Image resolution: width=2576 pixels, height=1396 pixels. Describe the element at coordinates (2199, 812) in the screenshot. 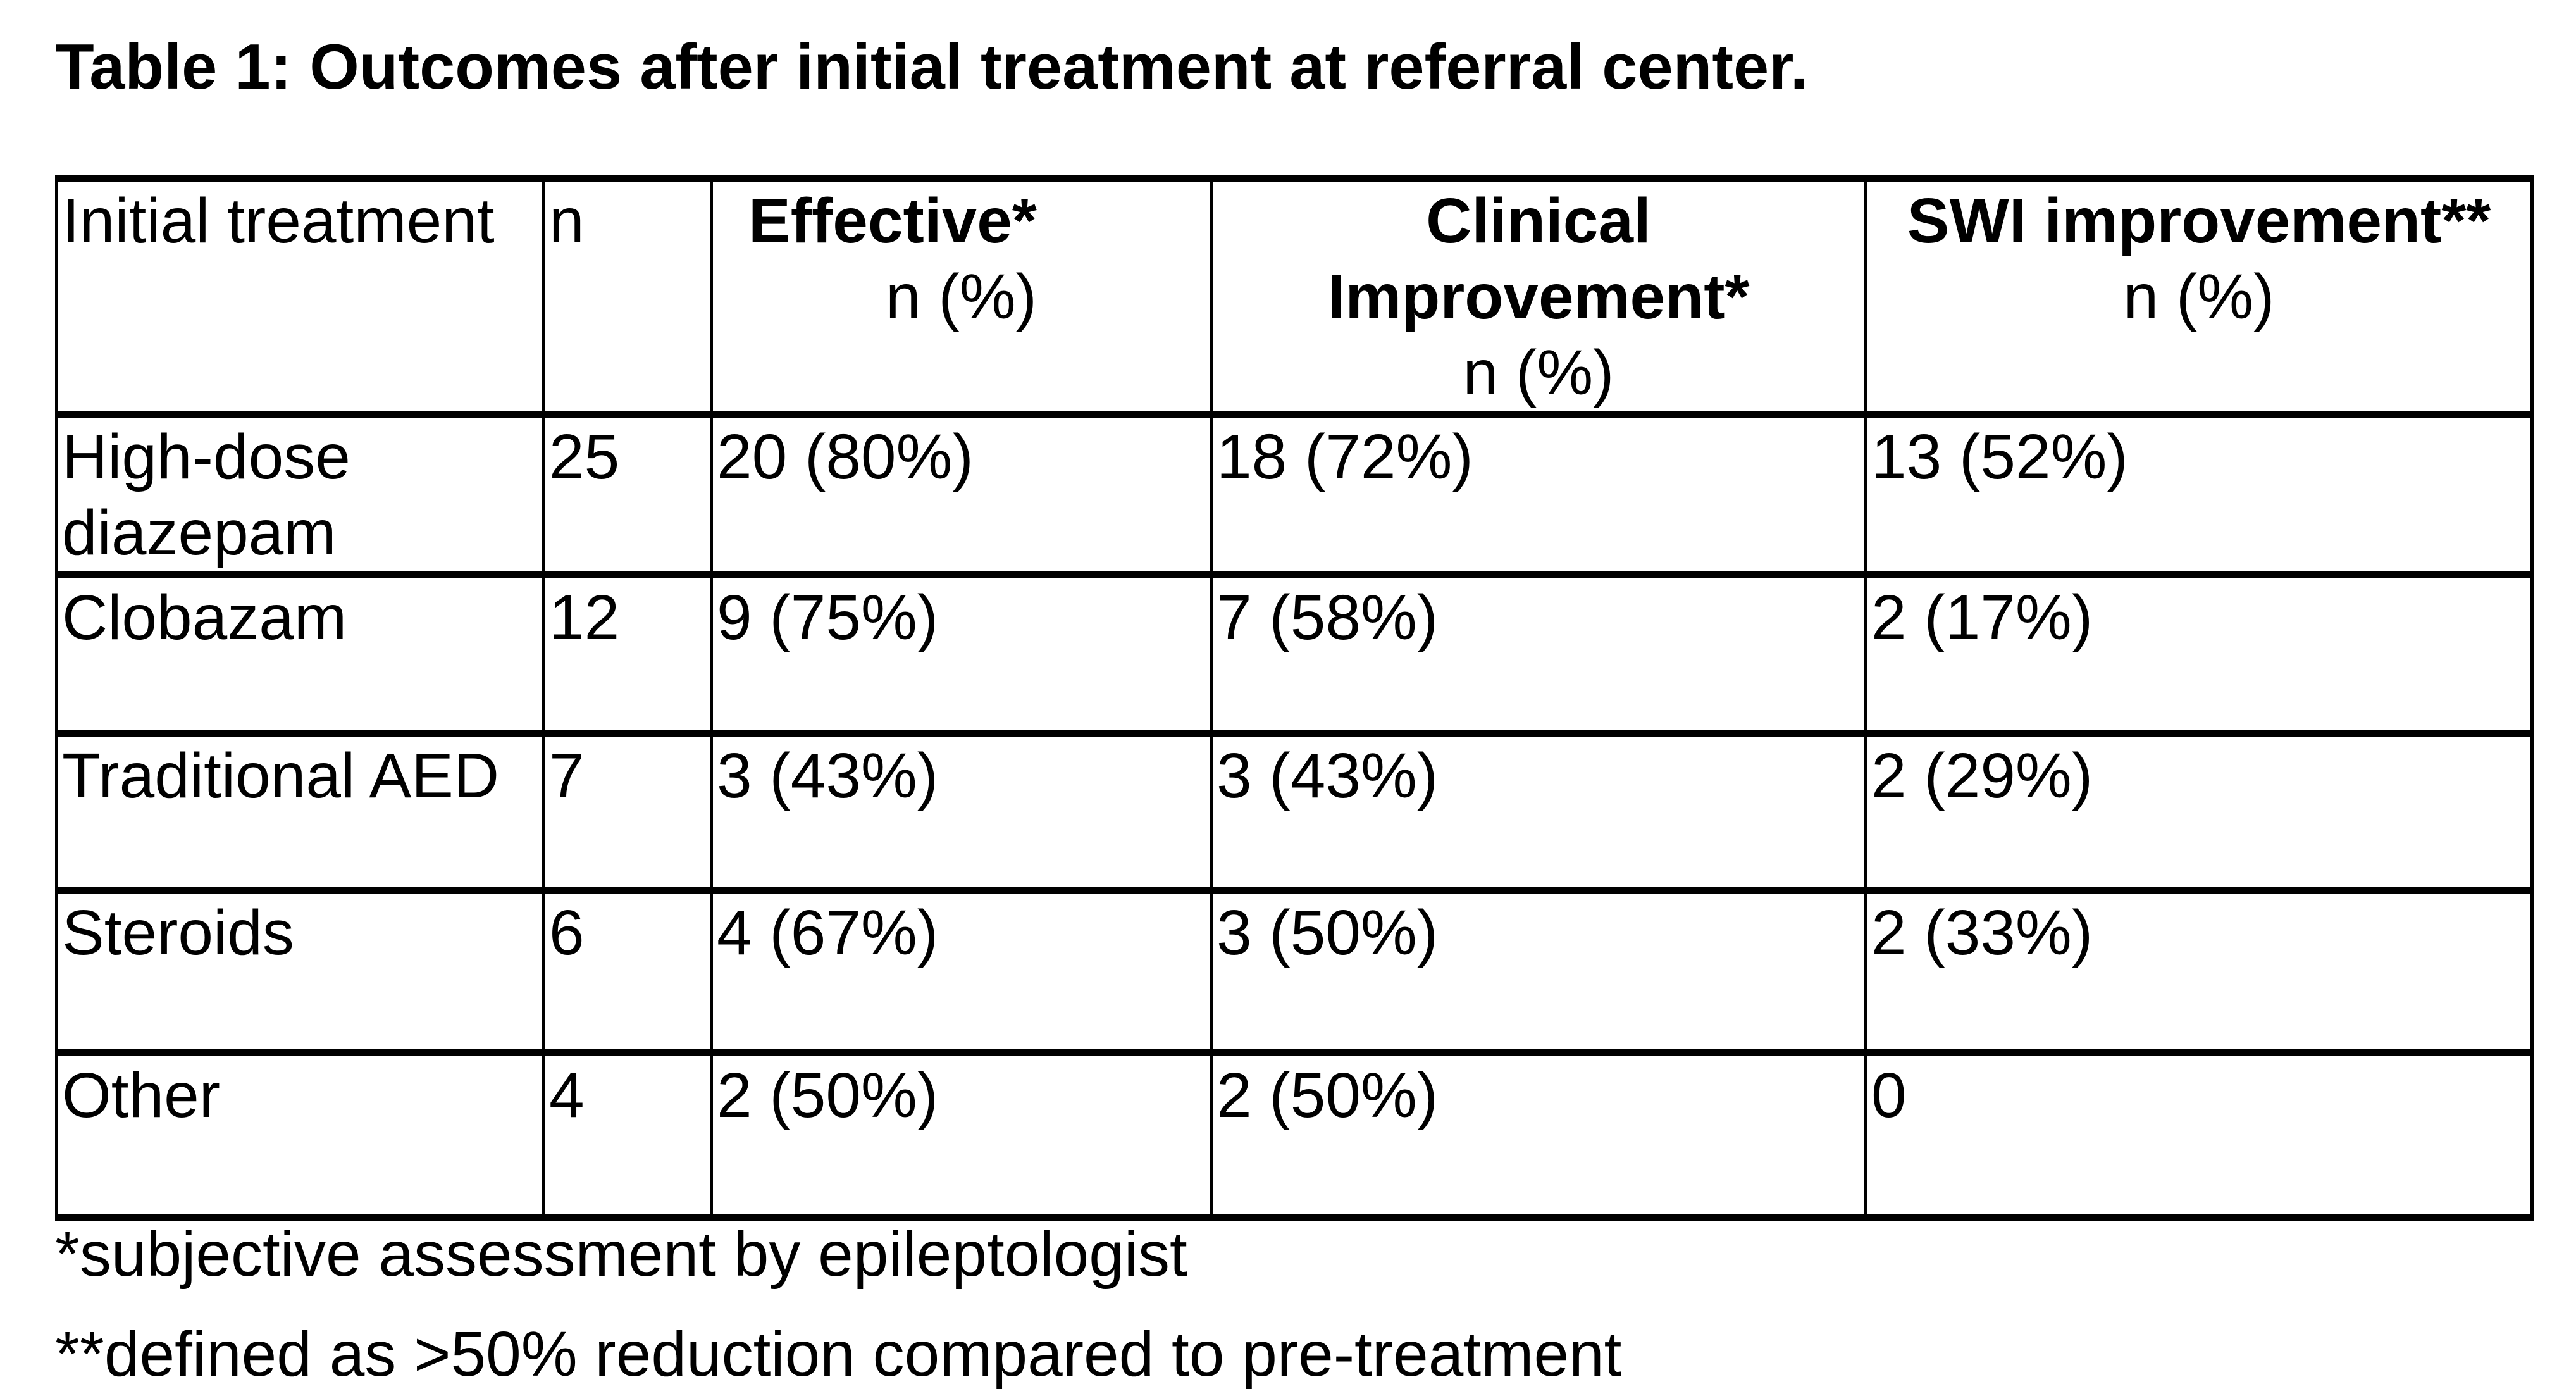

I see `cell-swi: 2 (29%)` at that location.